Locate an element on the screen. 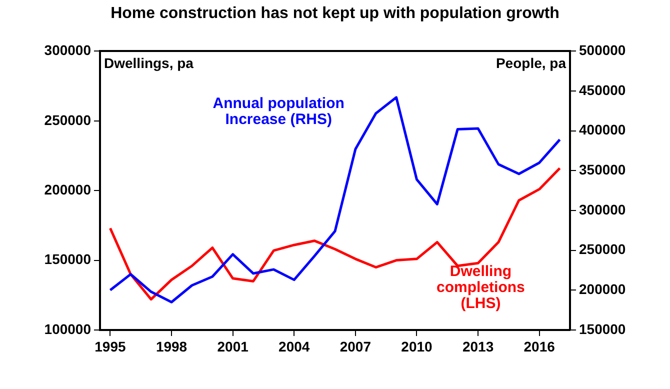 The width and height of the screenshot is (670, 389). y-tick-label: 200000 is located at coordinates (68, 189).